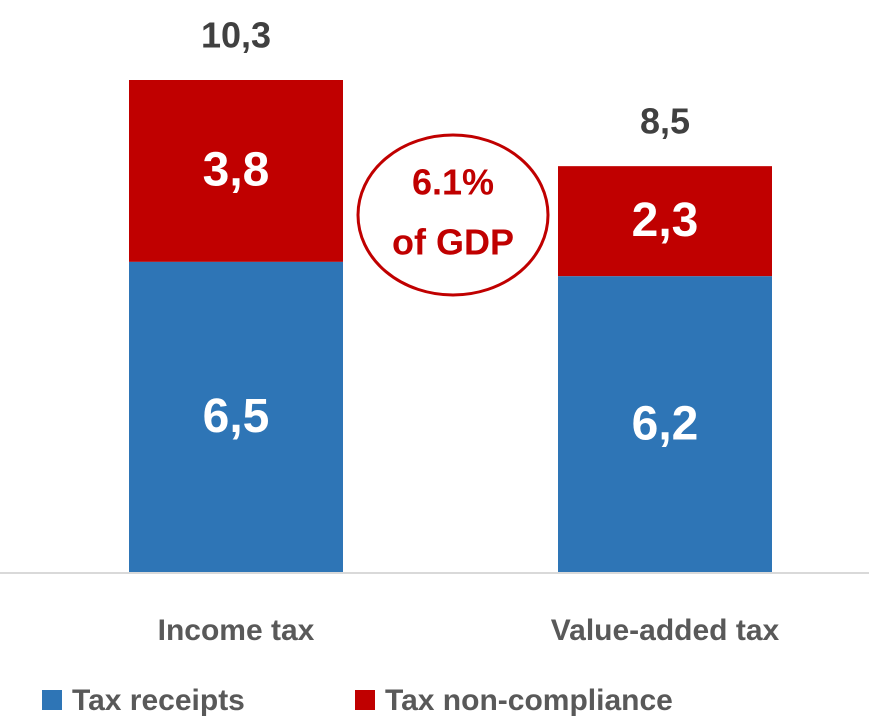 The height and width of the screenshot is (726, 869). Describe the element at coordinates (453, 215) in the screenshot. I see `annotation-circle` at that location.